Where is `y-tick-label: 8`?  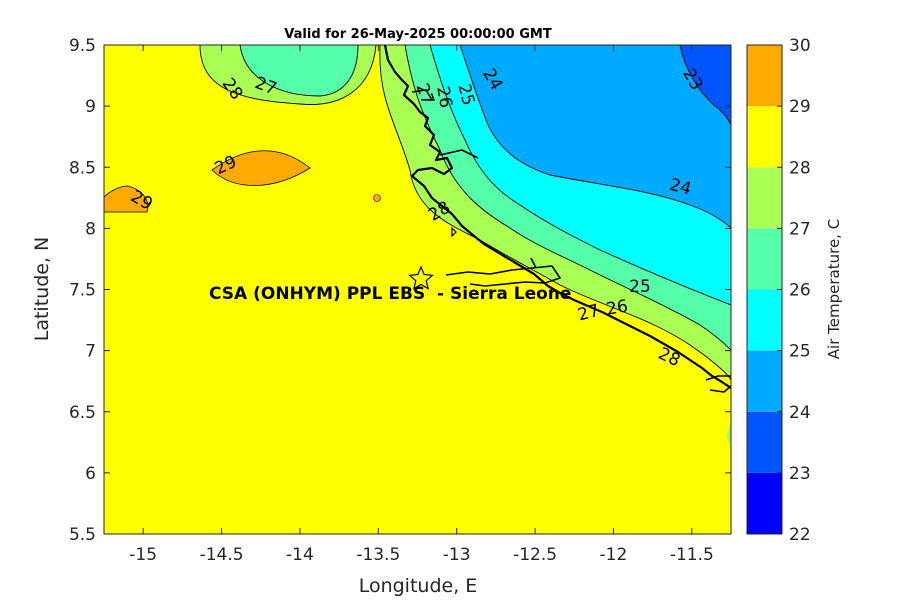
y-tick-label: 8 is located at coordinates (90, 229).